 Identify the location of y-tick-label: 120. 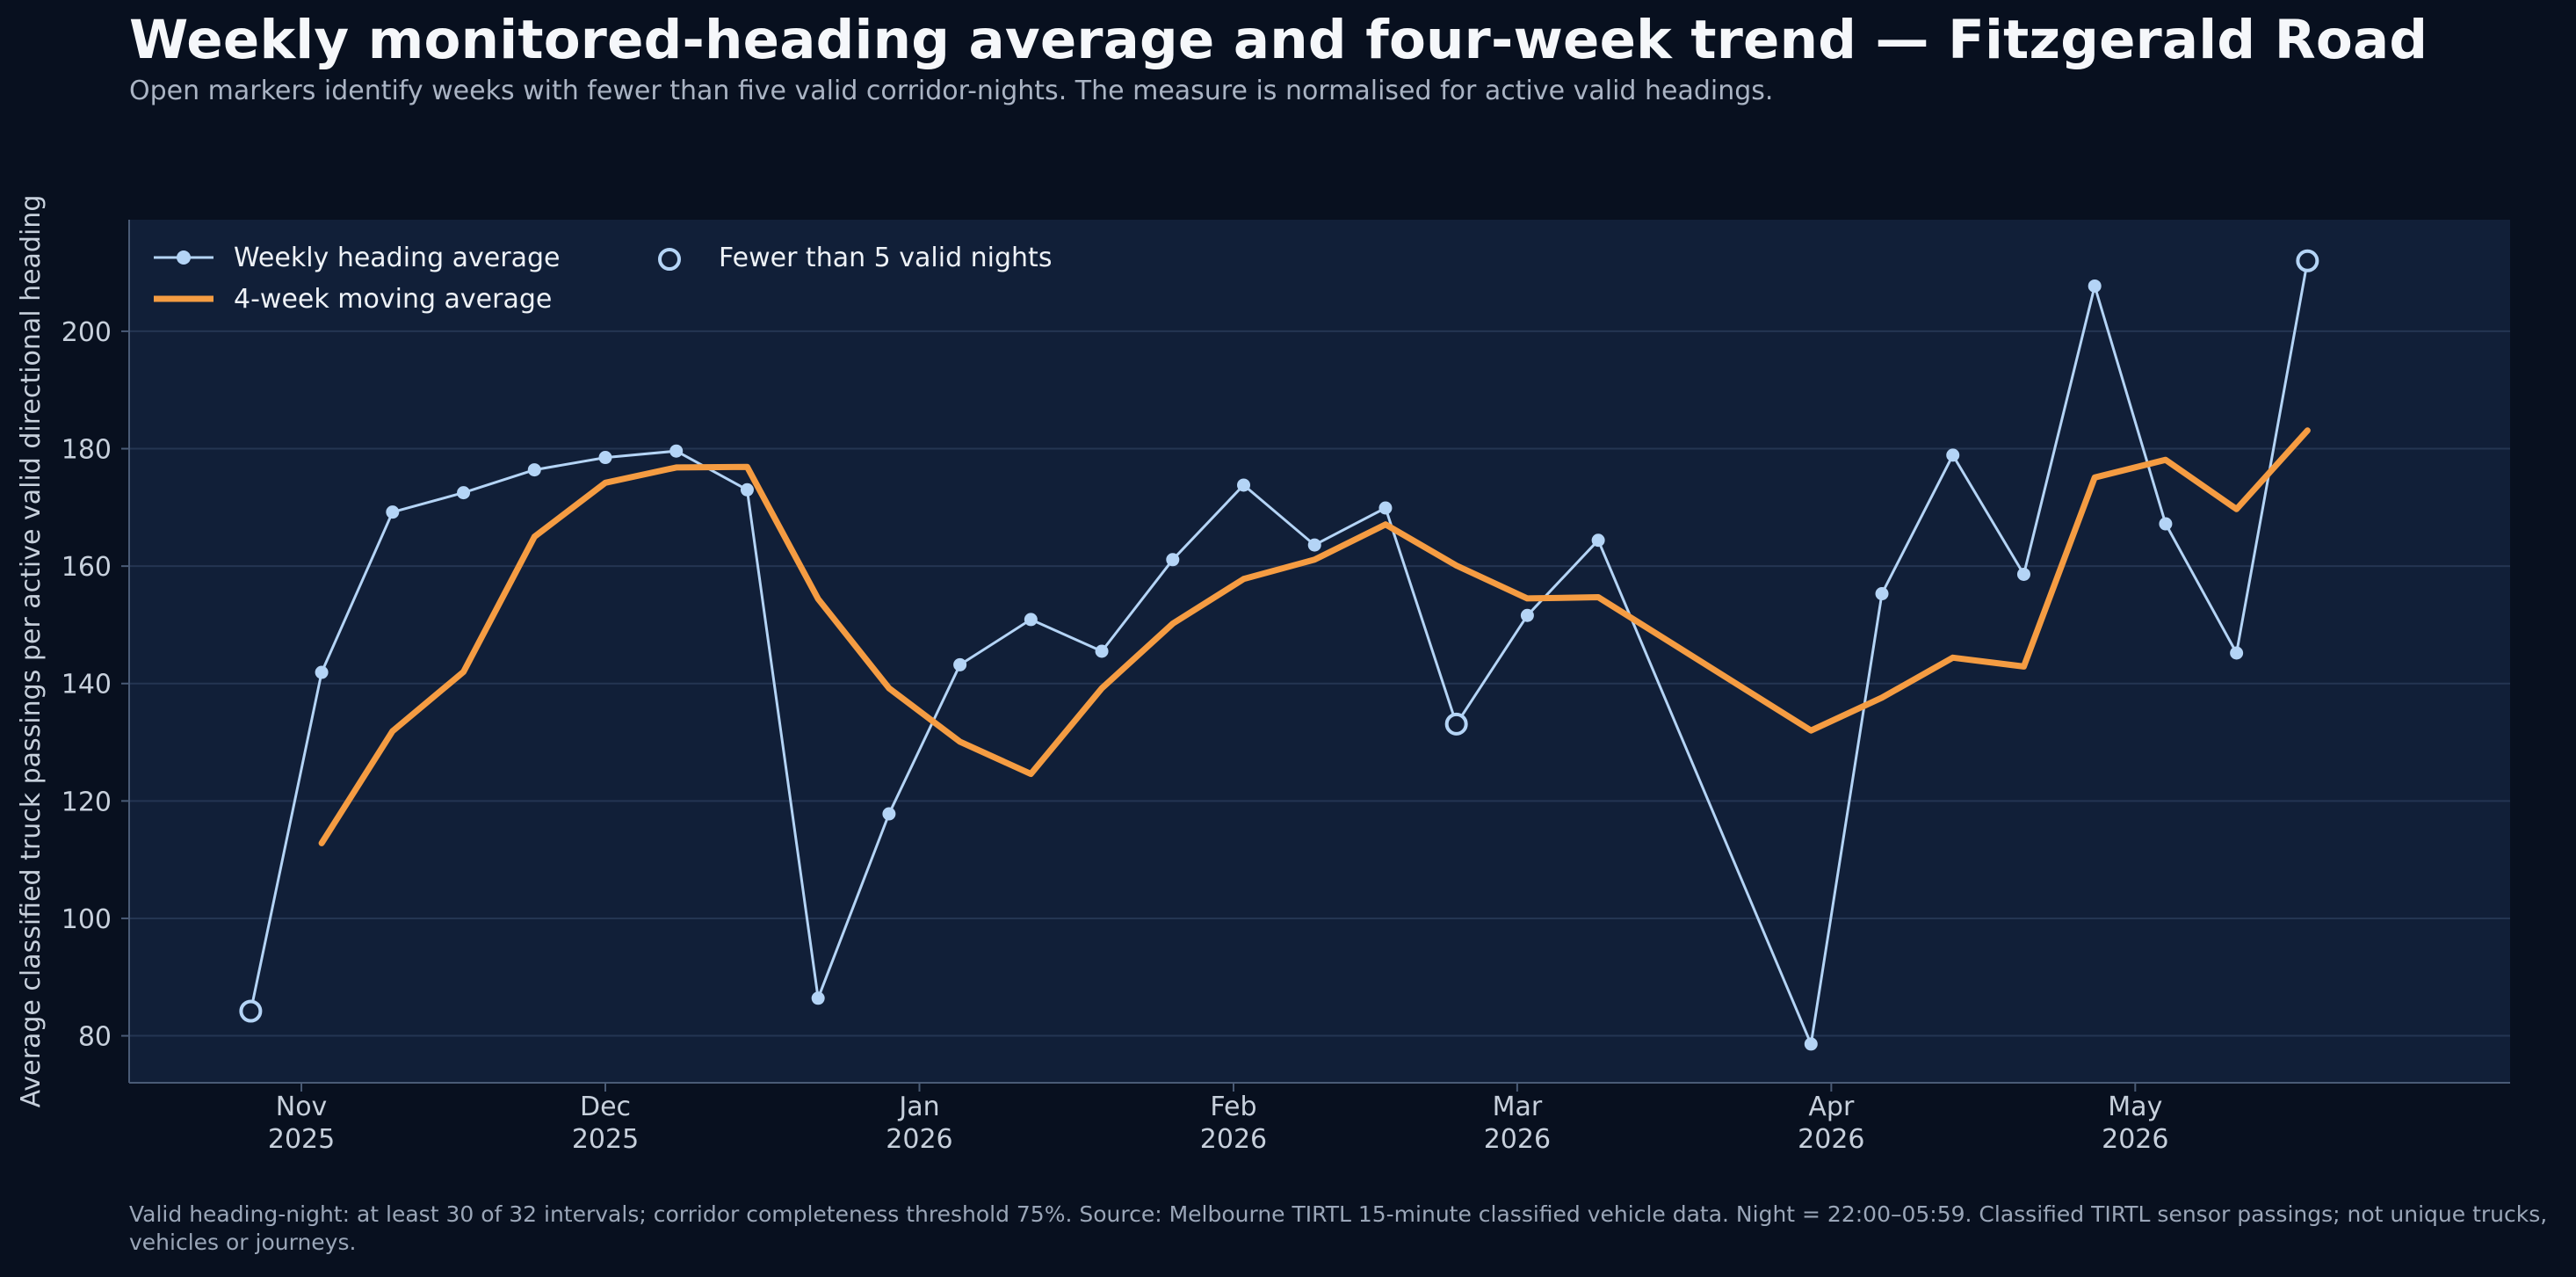
(87, 802).